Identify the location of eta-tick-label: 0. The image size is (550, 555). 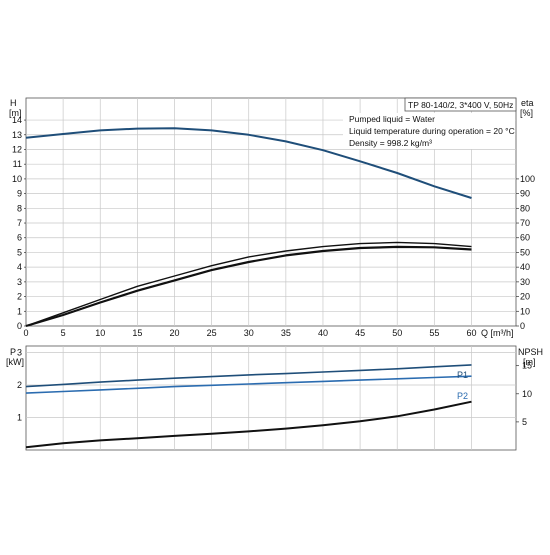
(522, 326).